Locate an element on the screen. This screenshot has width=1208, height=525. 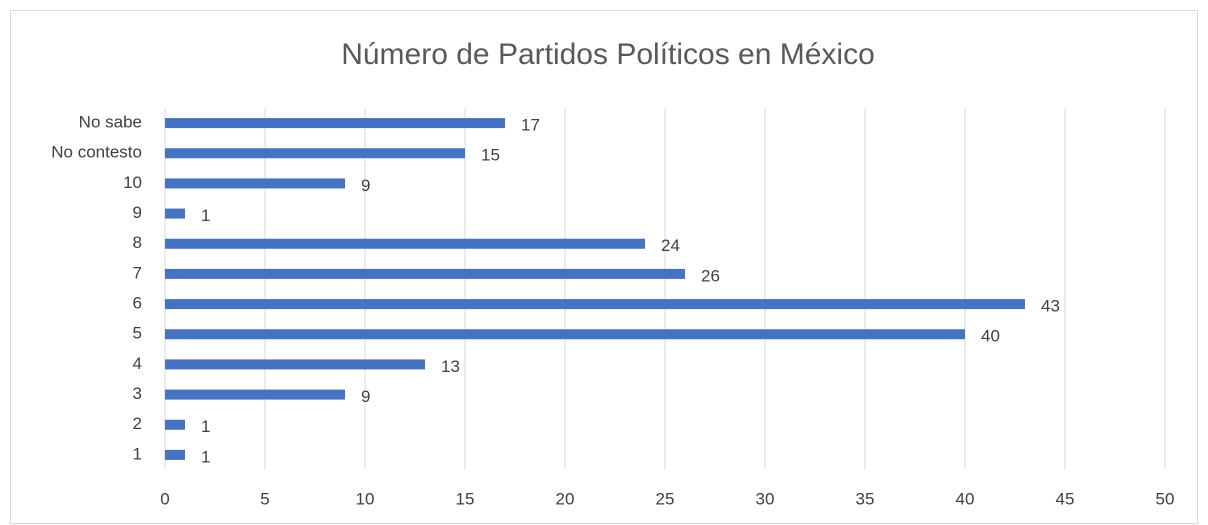
x-tick-label: 35 is located at coordinates (865, 498).